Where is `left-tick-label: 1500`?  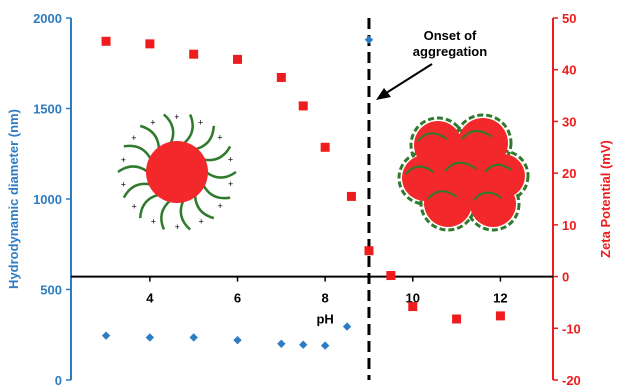
left-tick-label: 1500 is located at coordinates (47, 109).